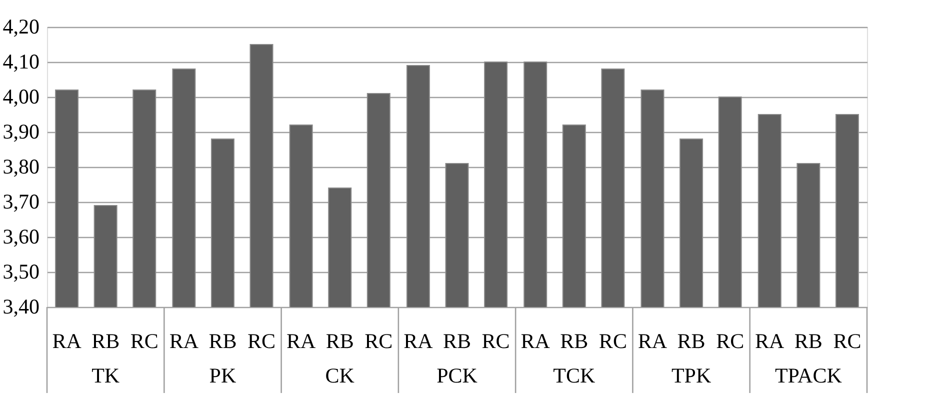 This screenshot has height=407, width=925. I want to click on x-tick-label: TCK, so click(574, 376).